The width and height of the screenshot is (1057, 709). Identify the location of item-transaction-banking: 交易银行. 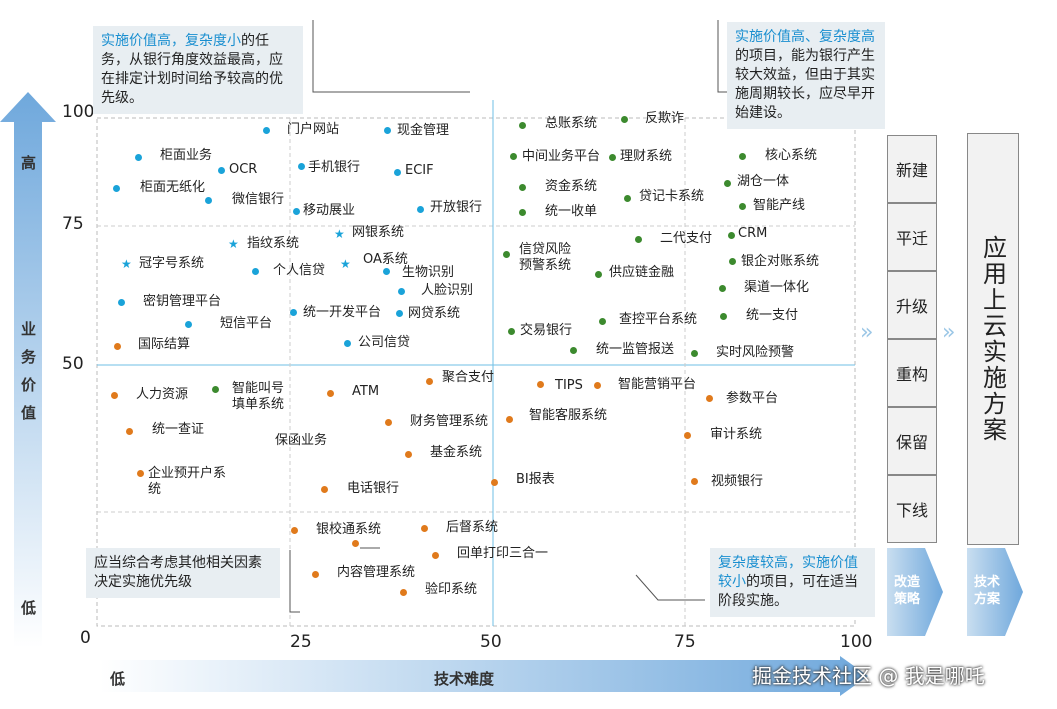
(546, 330).